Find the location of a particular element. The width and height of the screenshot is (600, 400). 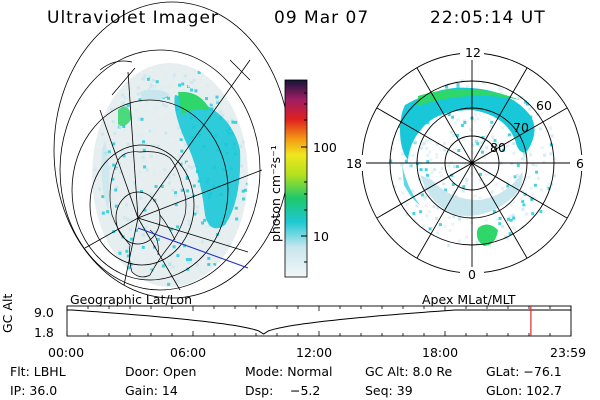

mlt-label-12: 12 is located at coordinates (473, 52).